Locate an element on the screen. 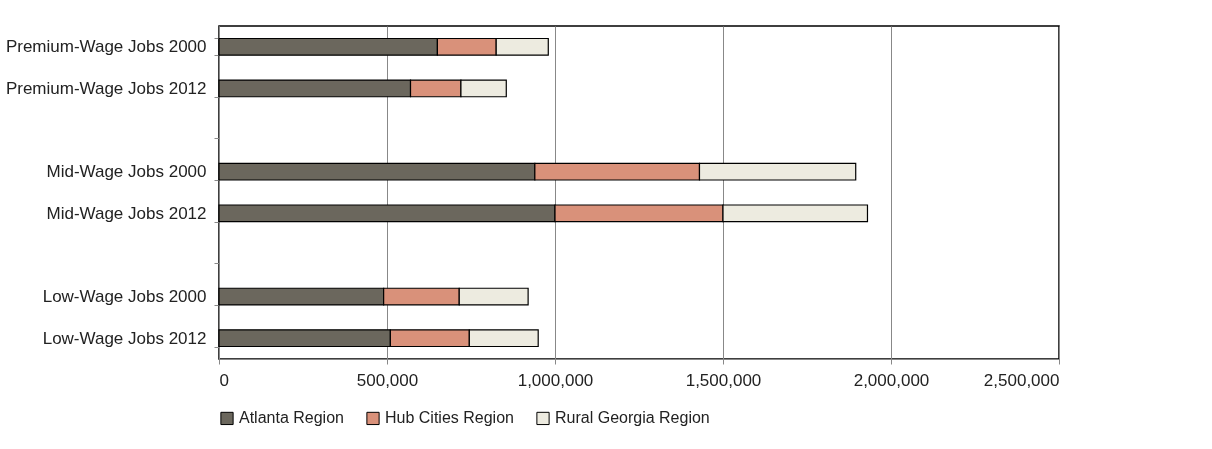  x-tick-label: 2,500,000 is located at coordinates (1021, 380).